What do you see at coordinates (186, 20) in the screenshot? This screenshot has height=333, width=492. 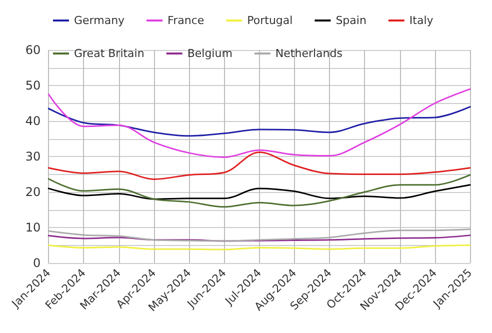 I see `legend-label: France` at bounding box center [186, 20].